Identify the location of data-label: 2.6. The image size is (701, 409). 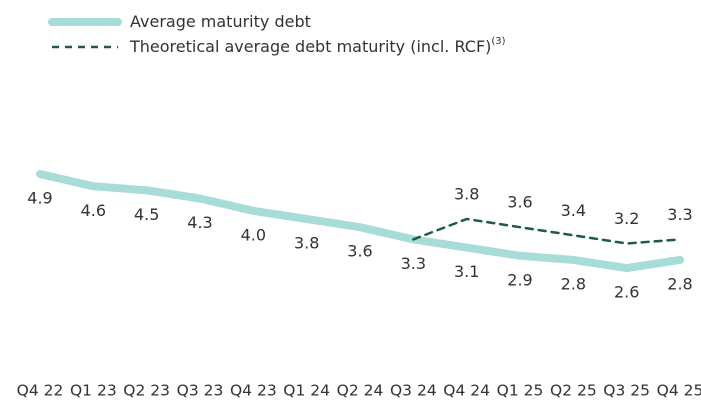
(626, 292).